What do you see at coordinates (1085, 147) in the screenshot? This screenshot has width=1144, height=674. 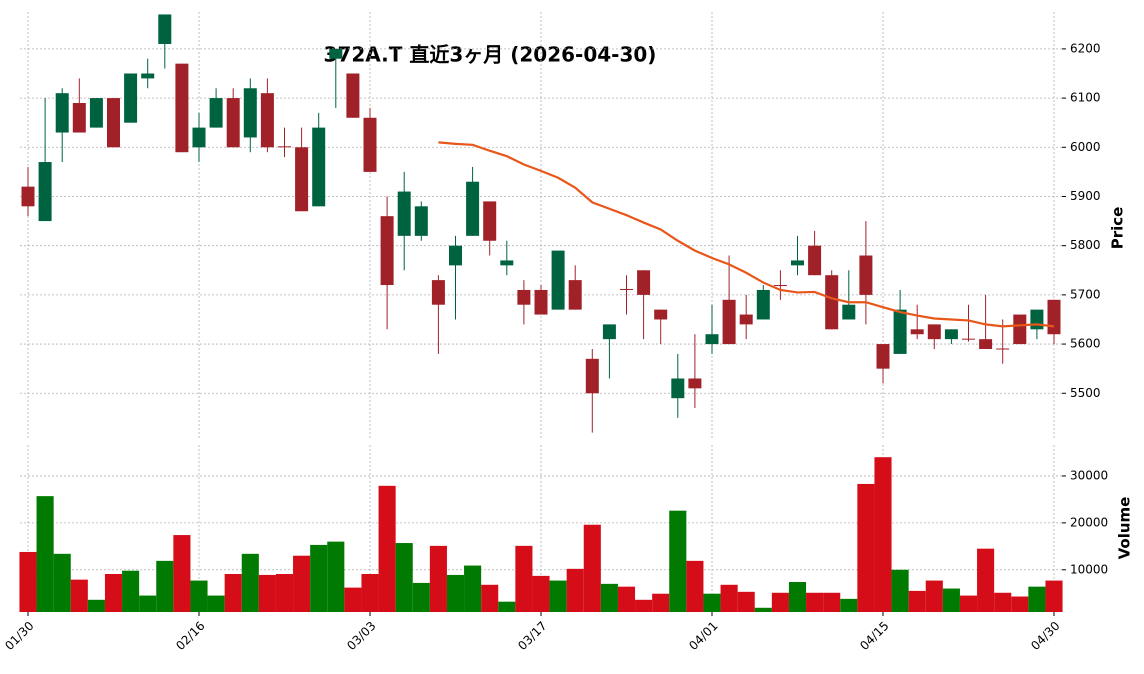 I see `y-tick-label: 6000` at bounding box center [1085, 147].